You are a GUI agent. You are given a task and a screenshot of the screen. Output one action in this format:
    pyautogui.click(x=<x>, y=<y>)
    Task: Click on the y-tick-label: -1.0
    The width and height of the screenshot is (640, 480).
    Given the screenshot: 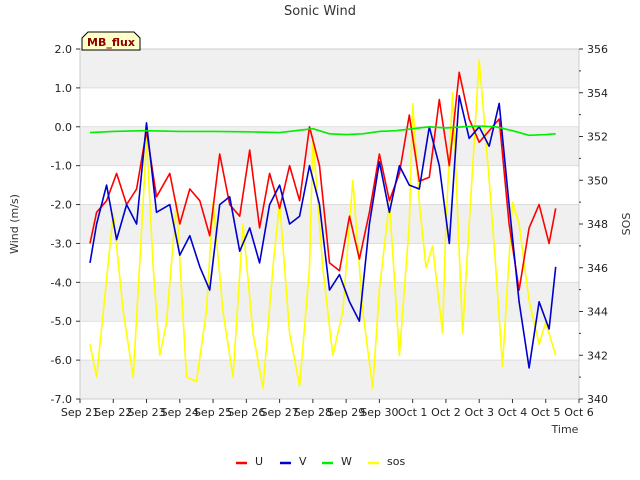 What is the action you would take?
    pyautogui.click(x=61, y=166)
    